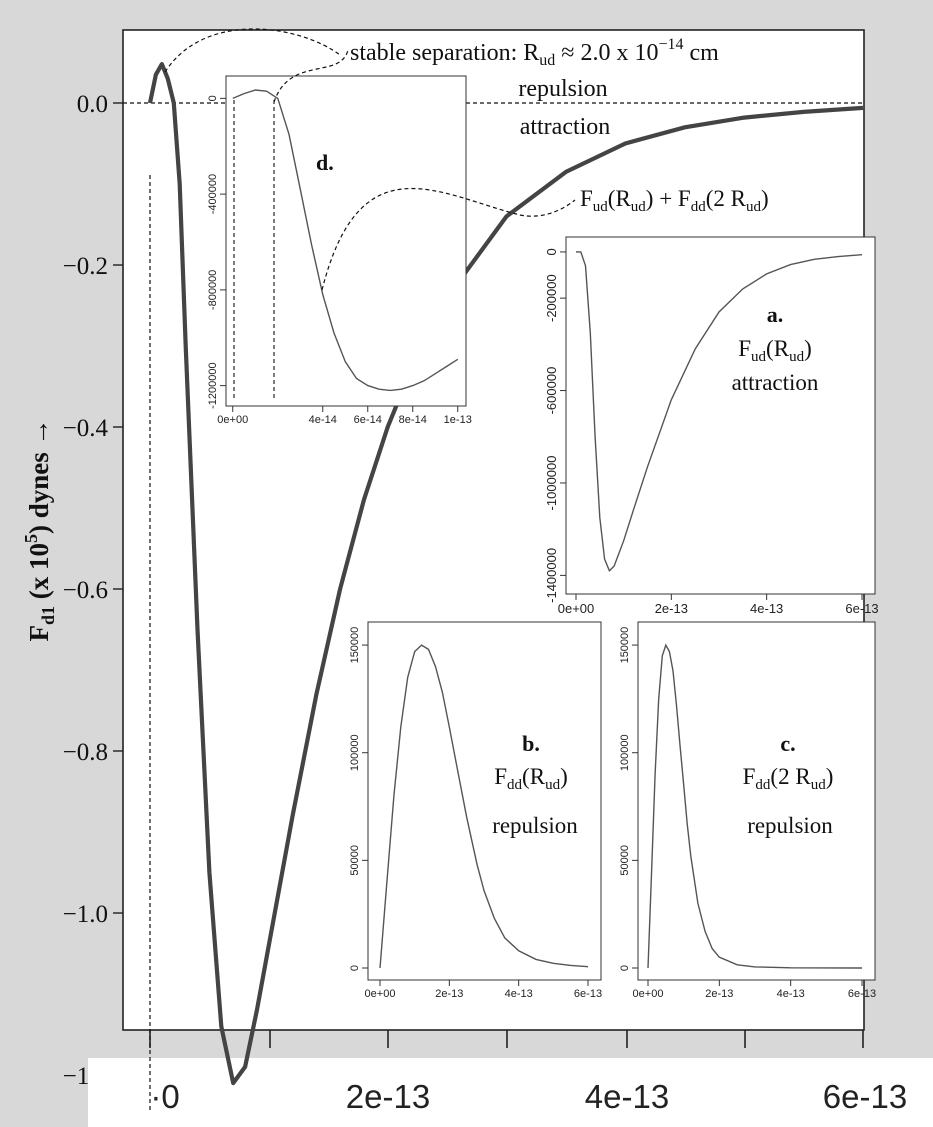  Describe the element at coordinates (794, 776) in the screenshot. I see `inset-c-arg: 2 R` at that location.